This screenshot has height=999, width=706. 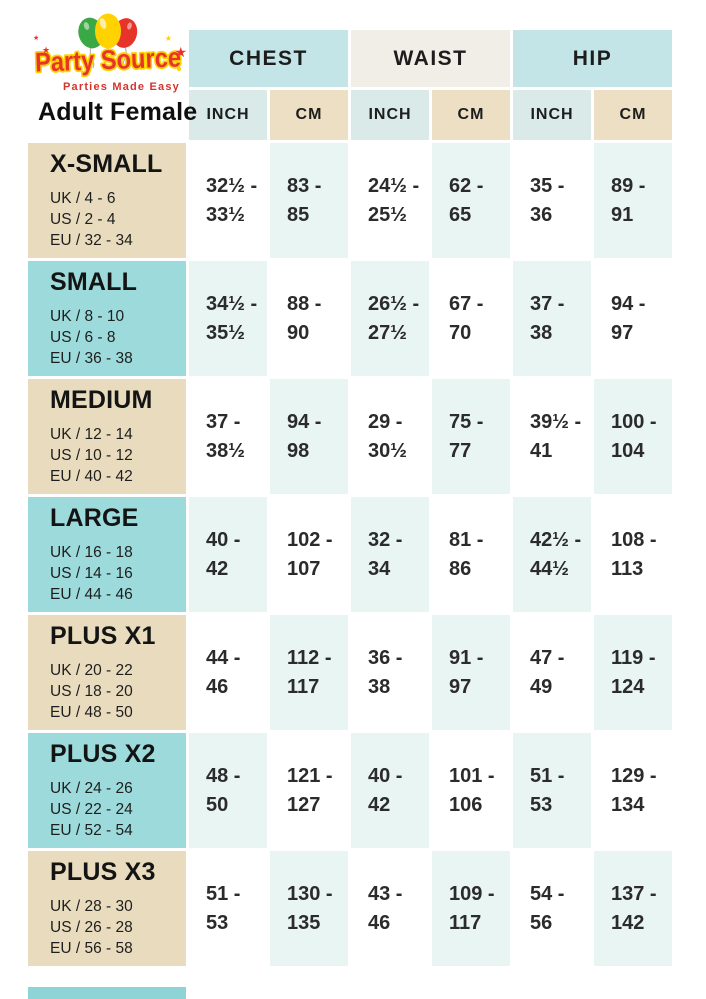 I want to click on cell-waist-inch: 29 - 30½, so click(x=390, y=436).